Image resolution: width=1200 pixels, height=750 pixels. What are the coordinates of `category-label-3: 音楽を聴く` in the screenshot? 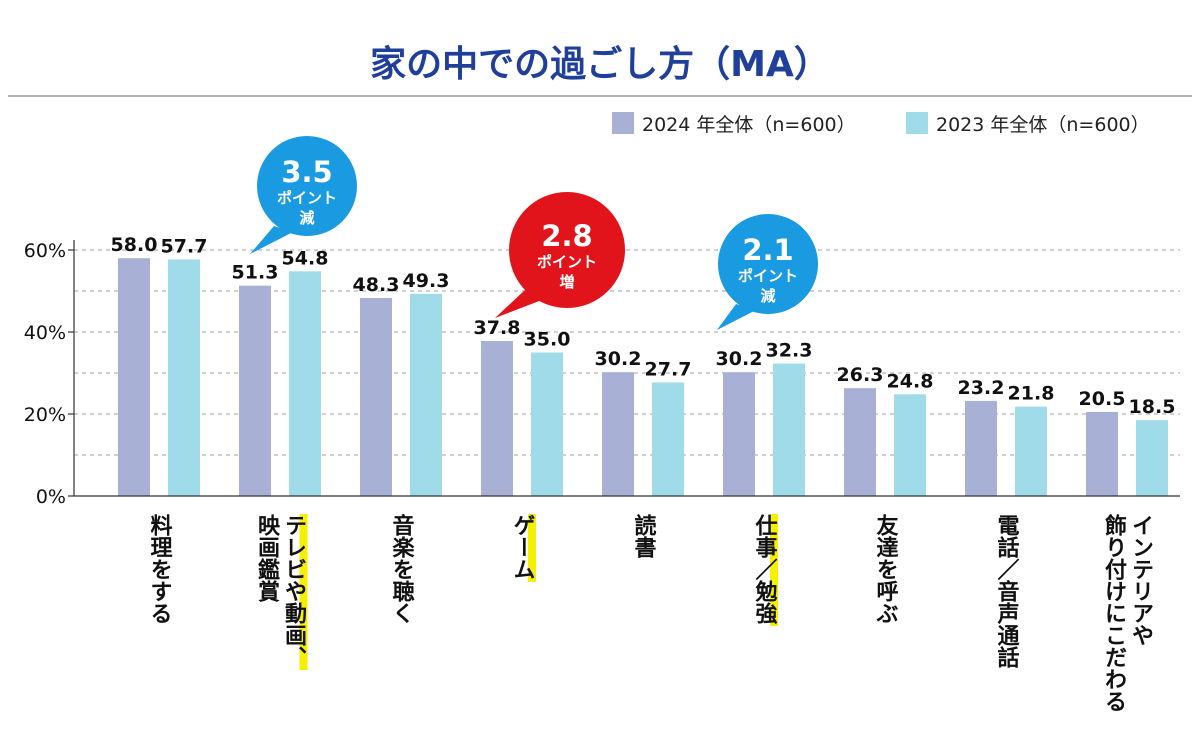 It's located at (402, 568).